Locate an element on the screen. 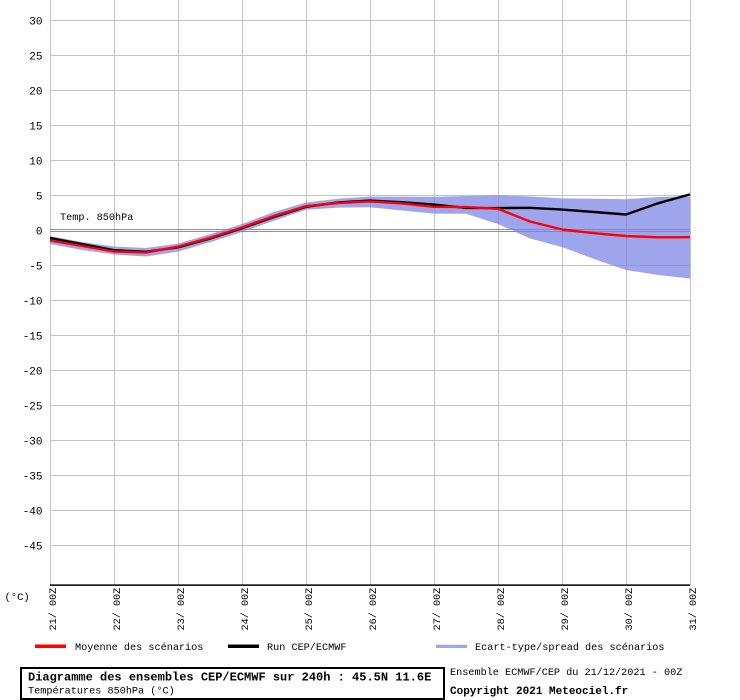 The width and height of the screenshot is (740, 700). svg-text: -25 is located at coordinates (33, 408).